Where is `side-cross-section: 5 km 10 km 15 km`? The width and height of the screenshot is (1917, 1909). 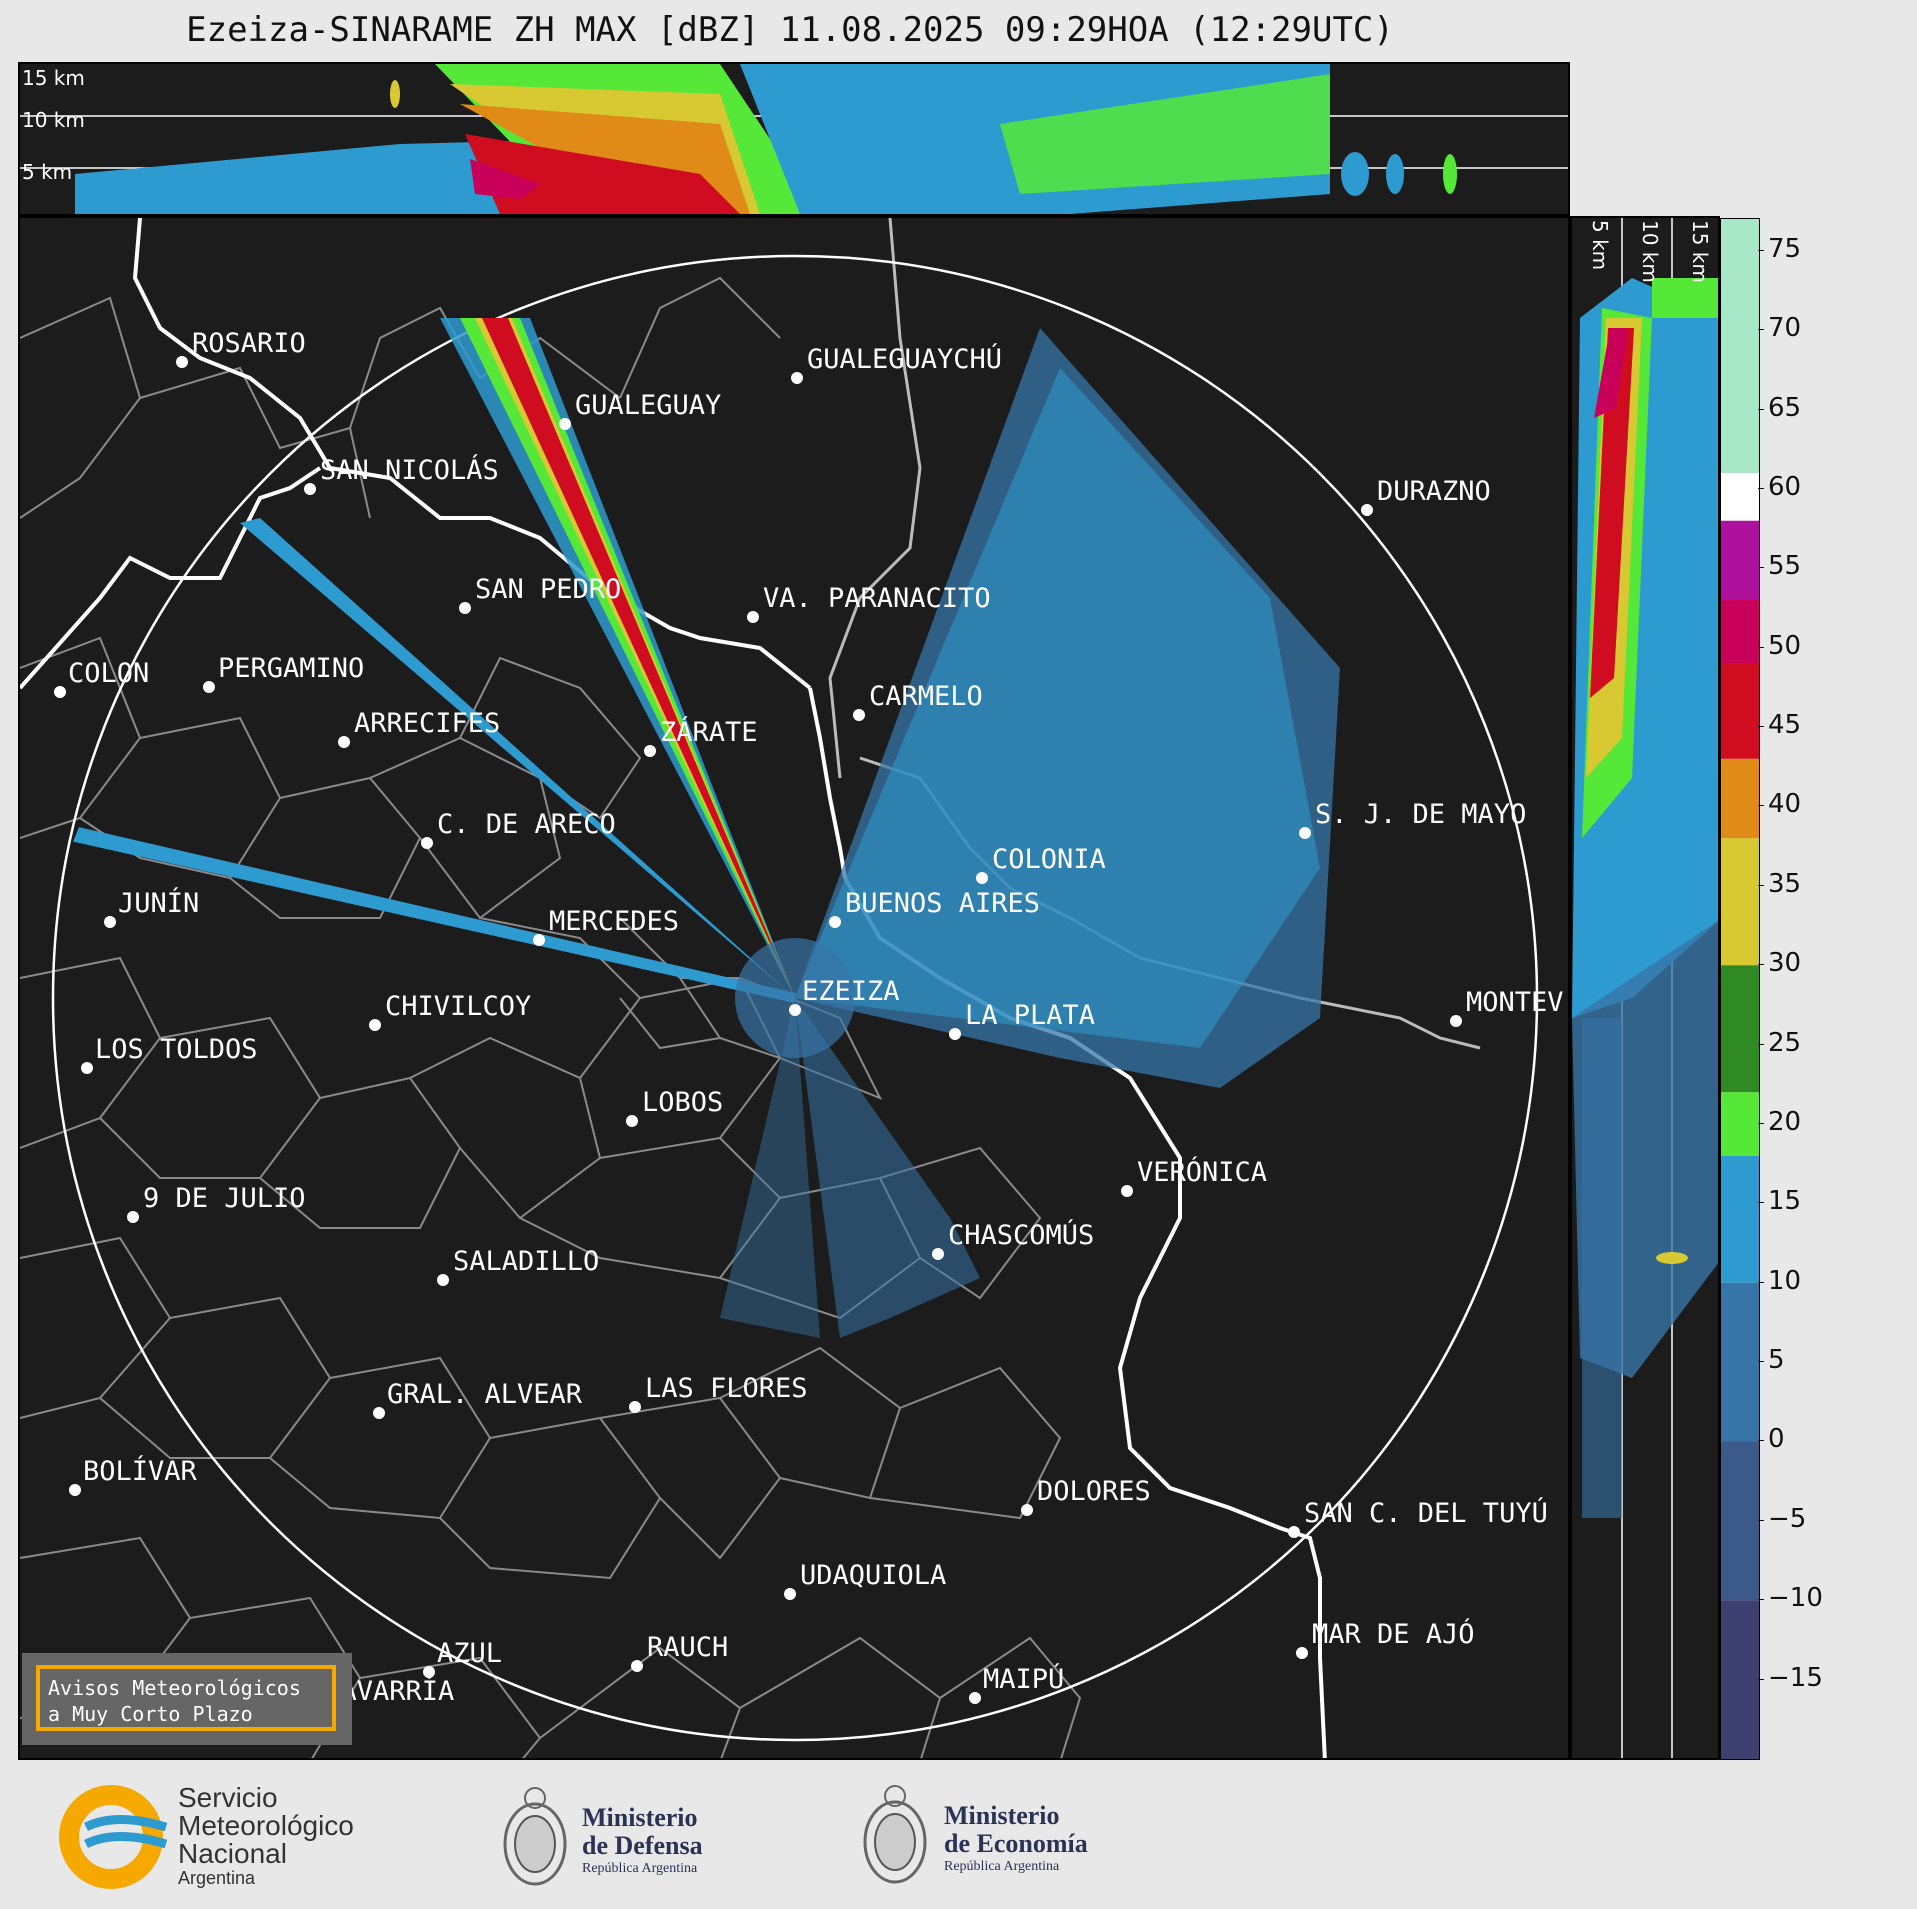 side-cross-section: 5 km 10 km 15 km is located at coordinates (1645, 988).